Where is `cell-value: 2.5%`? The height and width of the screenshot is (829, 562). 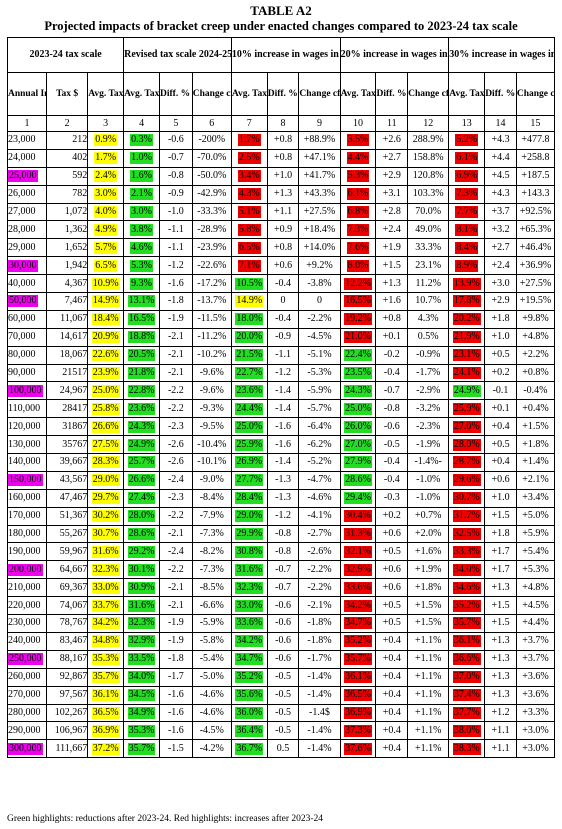 cell-value: 2.5% is located at coordinates (249, 158).